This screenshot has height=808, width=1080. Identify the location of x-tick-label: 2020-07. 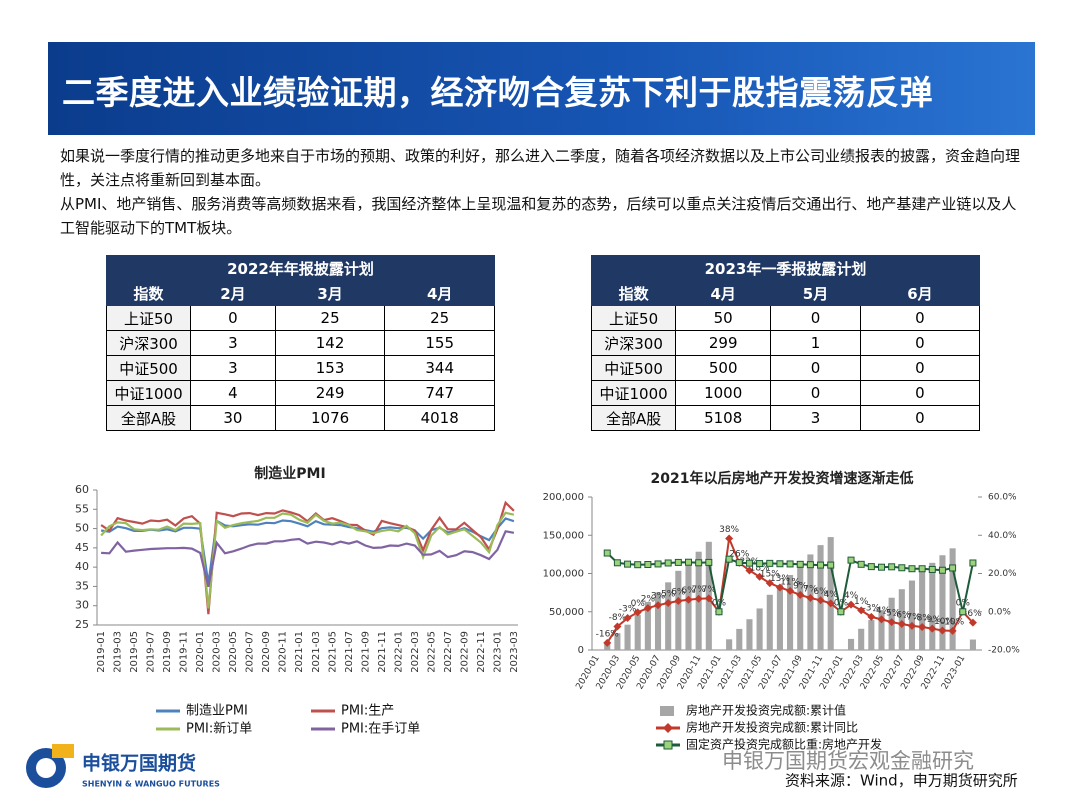
(250, 652).